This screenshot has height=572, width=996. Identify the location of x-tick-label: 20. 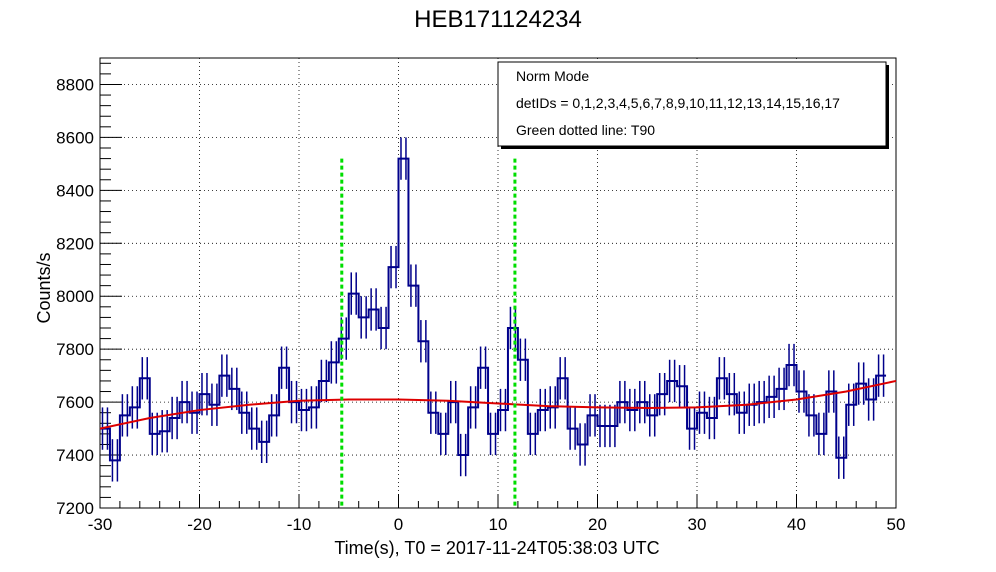
(597, 524).